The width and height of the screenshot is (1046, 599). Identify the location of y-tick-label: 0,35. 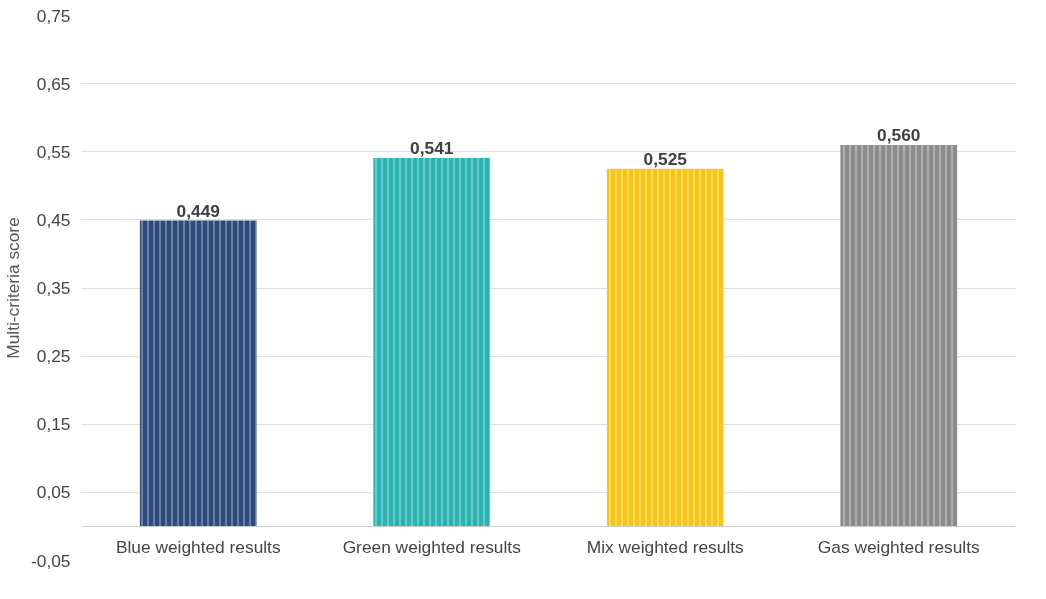
(53, 288).